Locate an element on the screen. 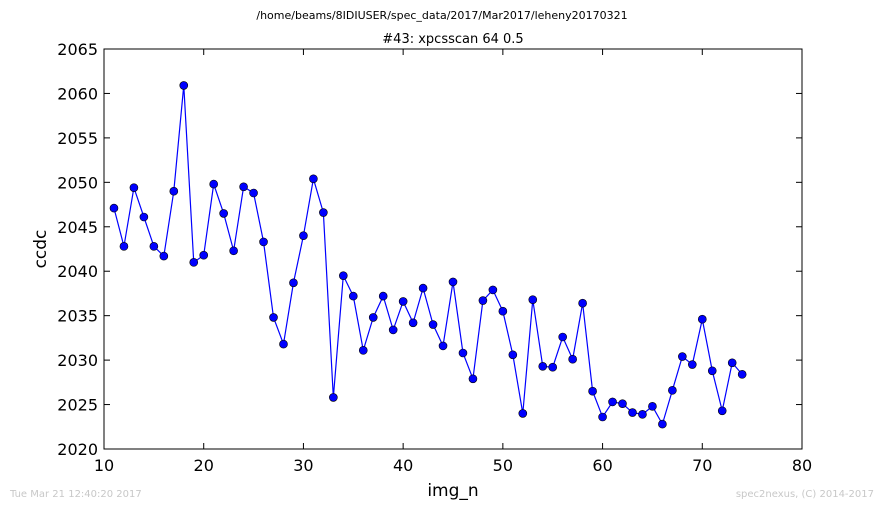 The height and width of the screenshot is (509, 884). y-tick-label: 2050 is located at coordinates (77, 182).